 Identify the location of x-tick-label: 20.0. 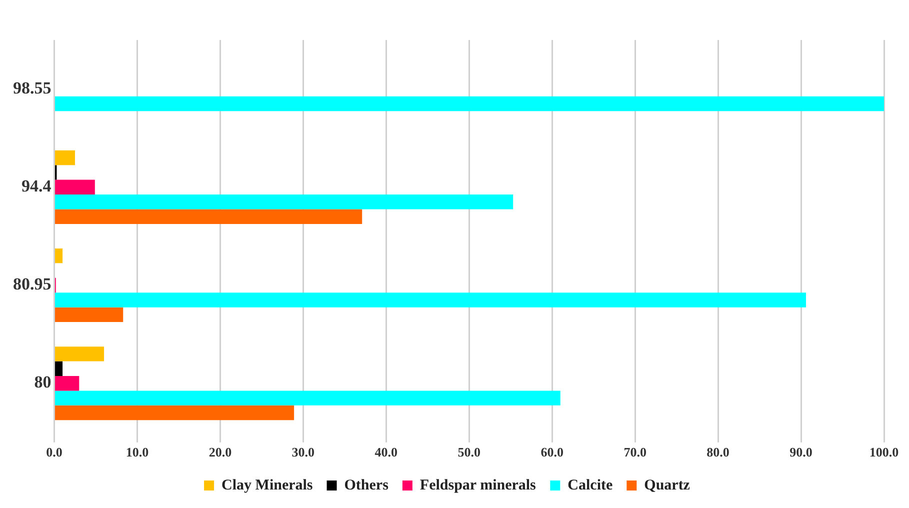
(220, 452).